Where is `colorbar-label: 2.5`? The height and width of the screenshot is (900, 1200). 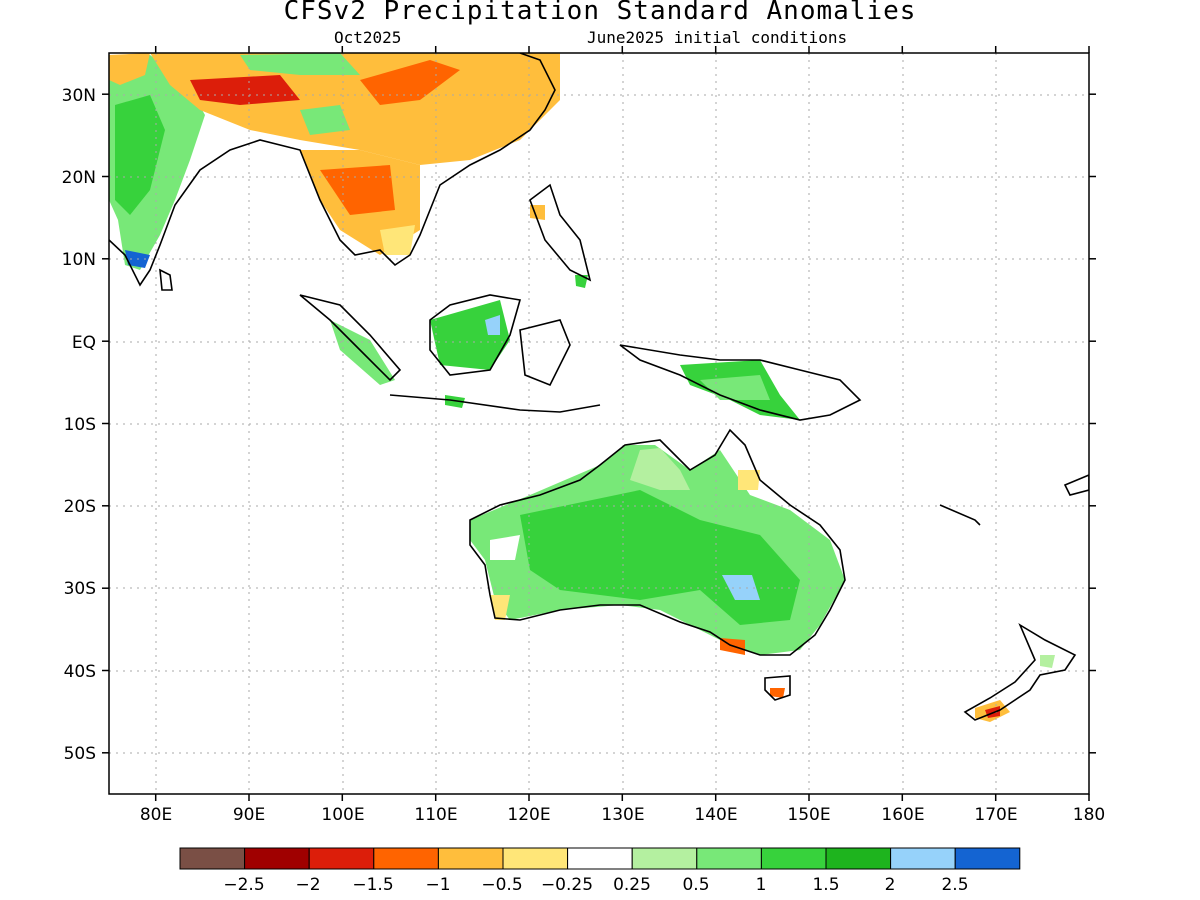
colorbar-label: 2.5 is located at coordinates (954, 885).